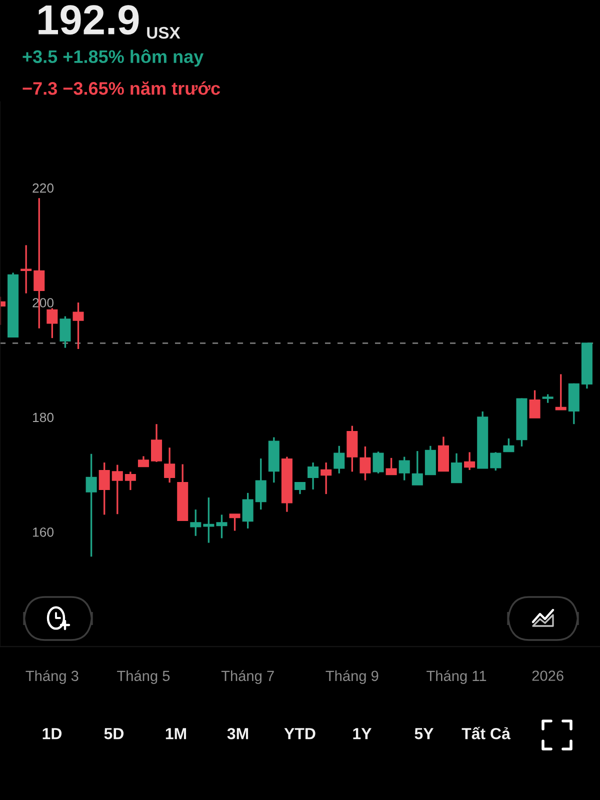 The height and width of the screenshot is (800, 600). Describe the element at coordinates (424, 734) in the screenshot. I see `text: 5Y` at that location.